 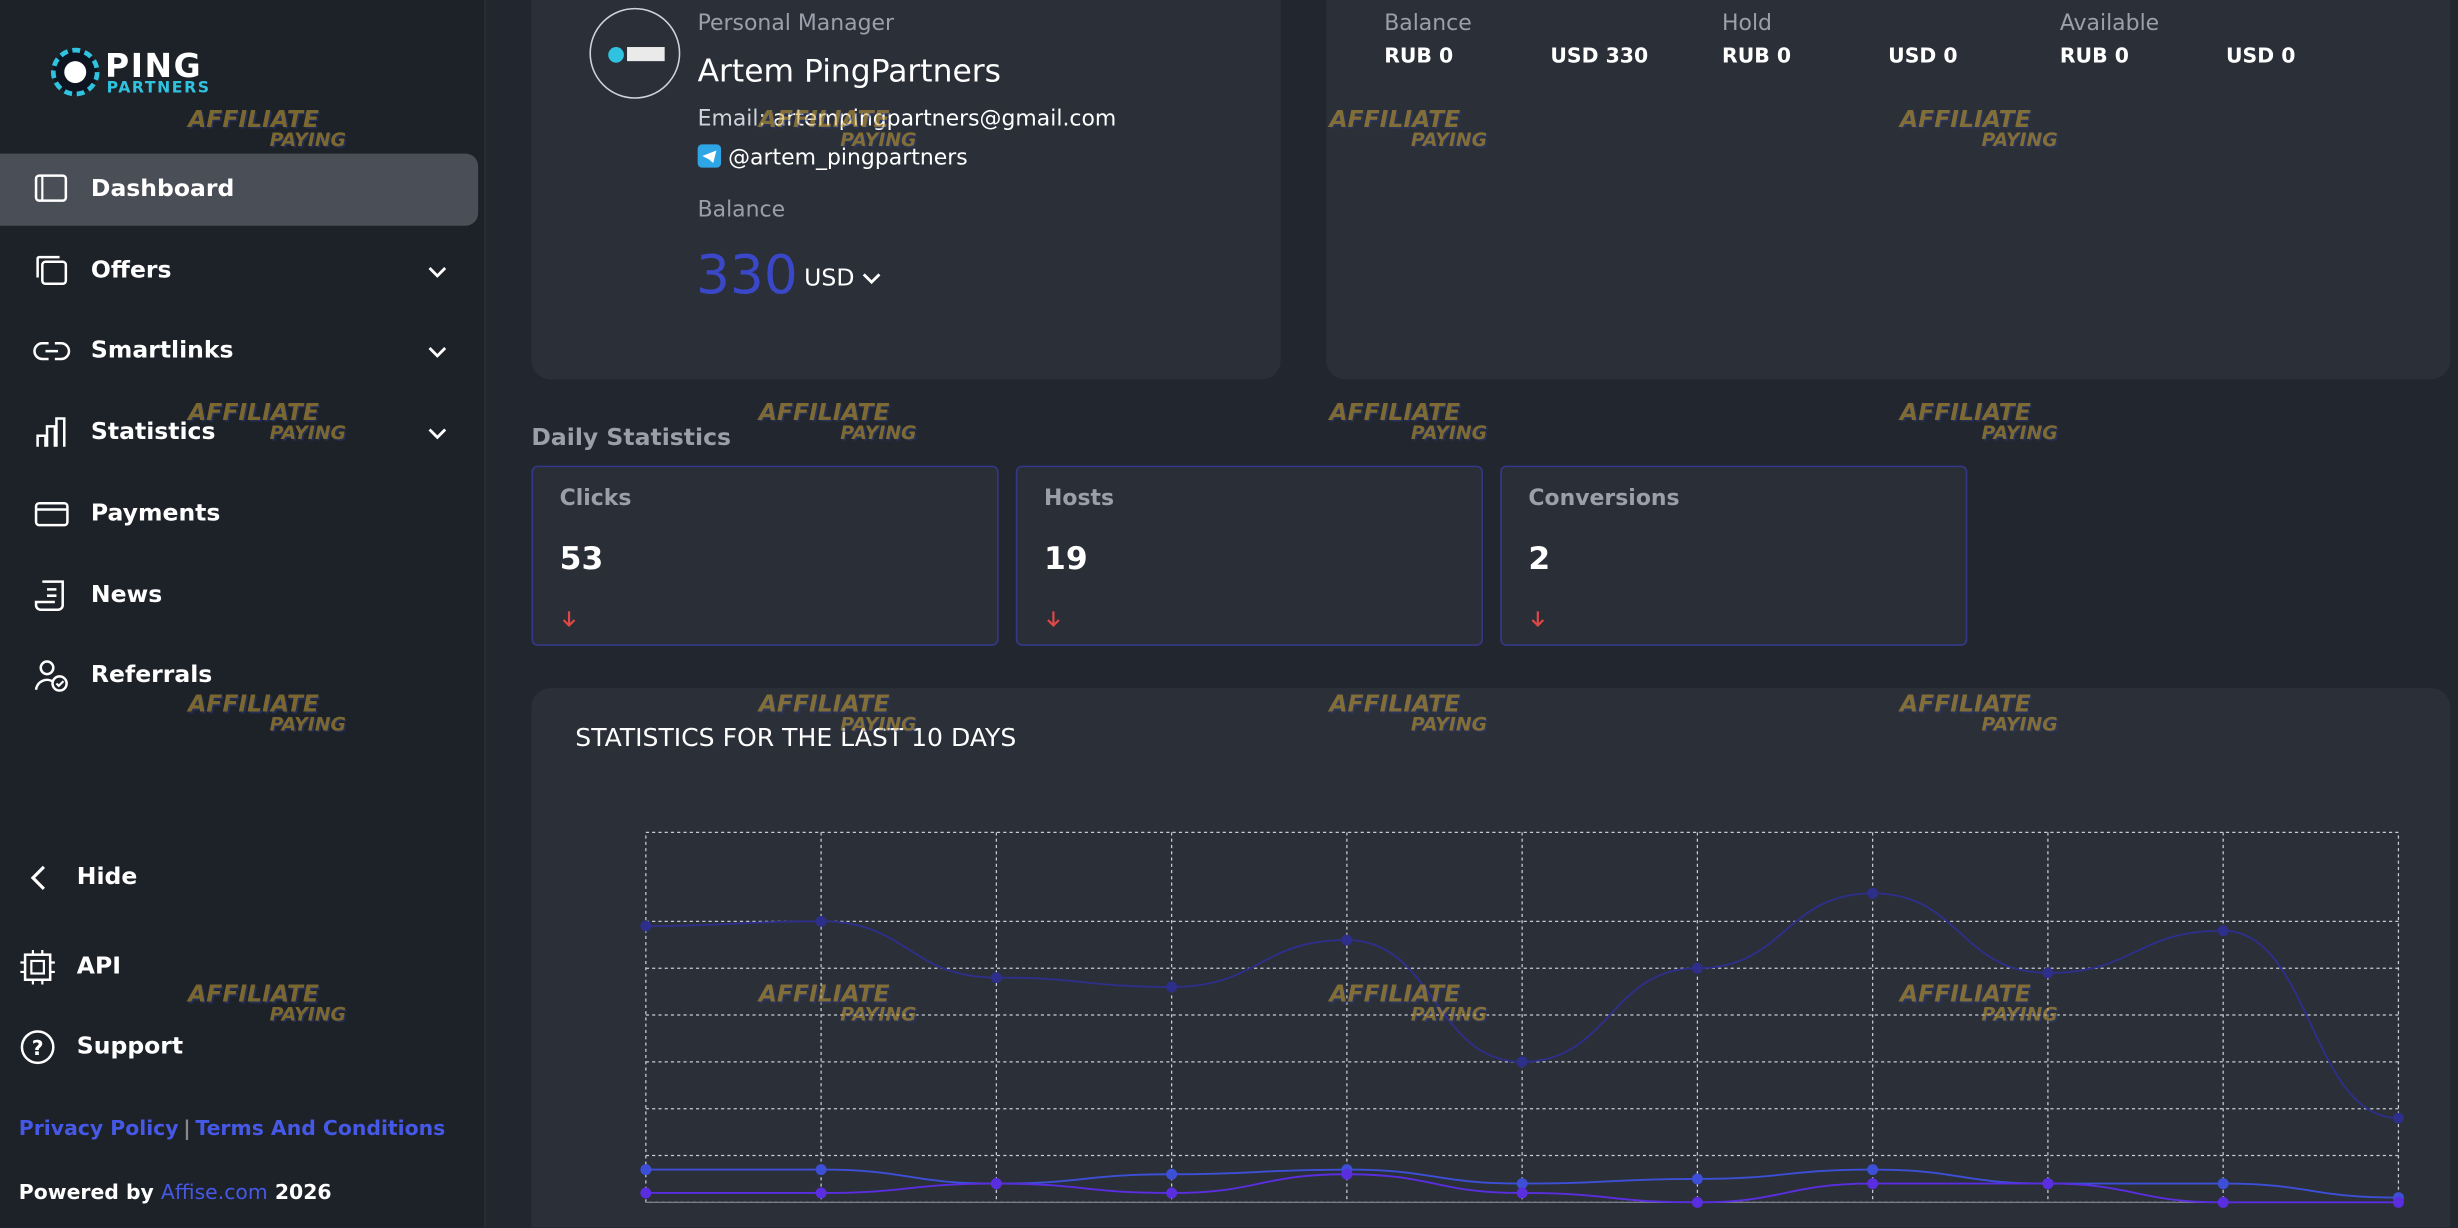 I want to click on nav-item: Smartlinks, so click(x=239, y=352).